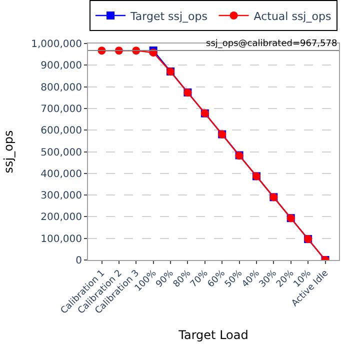 Image resolution: width=348 pixels, height=348 pixels. I want to click on y-tick-label: 0, so click(79, 261).